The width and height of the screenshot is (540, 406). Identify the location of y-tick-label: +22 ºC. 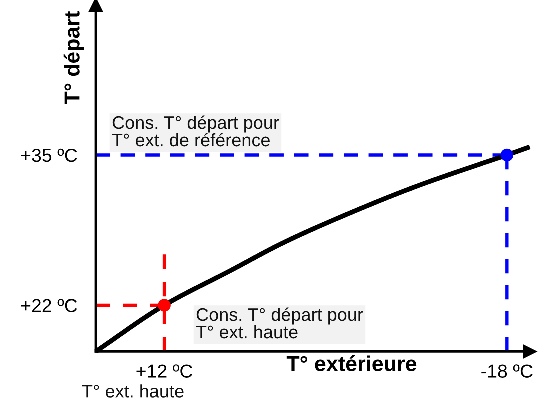
(49, 305).